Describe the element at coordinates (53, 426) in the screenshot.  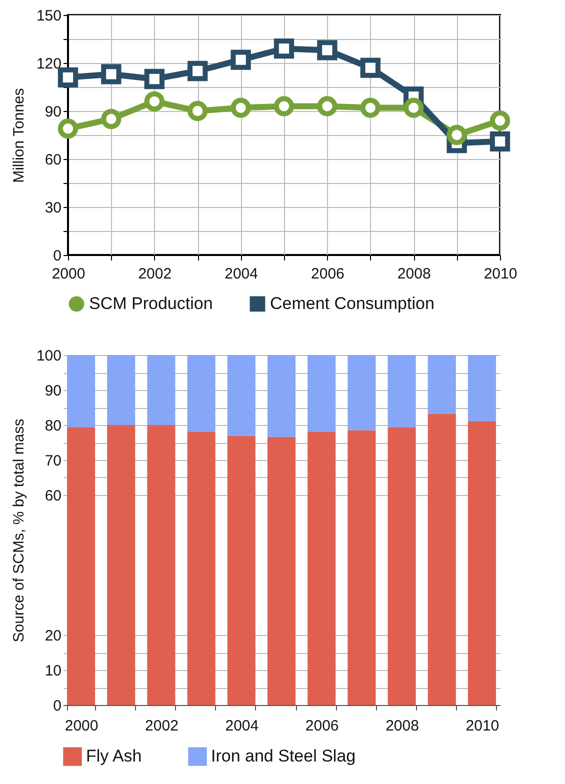
I see `y-tick-label: 80` at that location.